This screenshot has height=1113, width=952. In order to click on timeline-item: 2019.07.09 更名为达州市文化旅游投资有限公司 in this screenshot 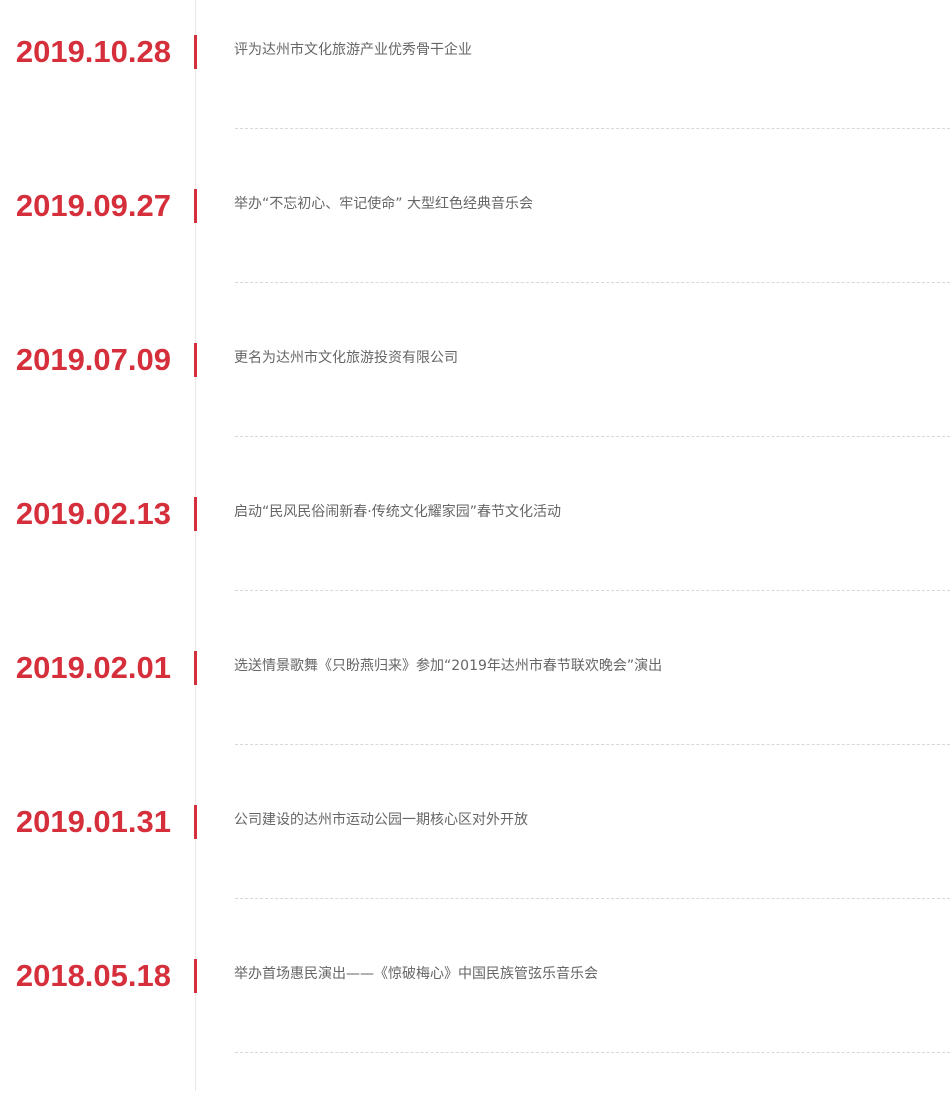, I will do `click(476, 420)`.